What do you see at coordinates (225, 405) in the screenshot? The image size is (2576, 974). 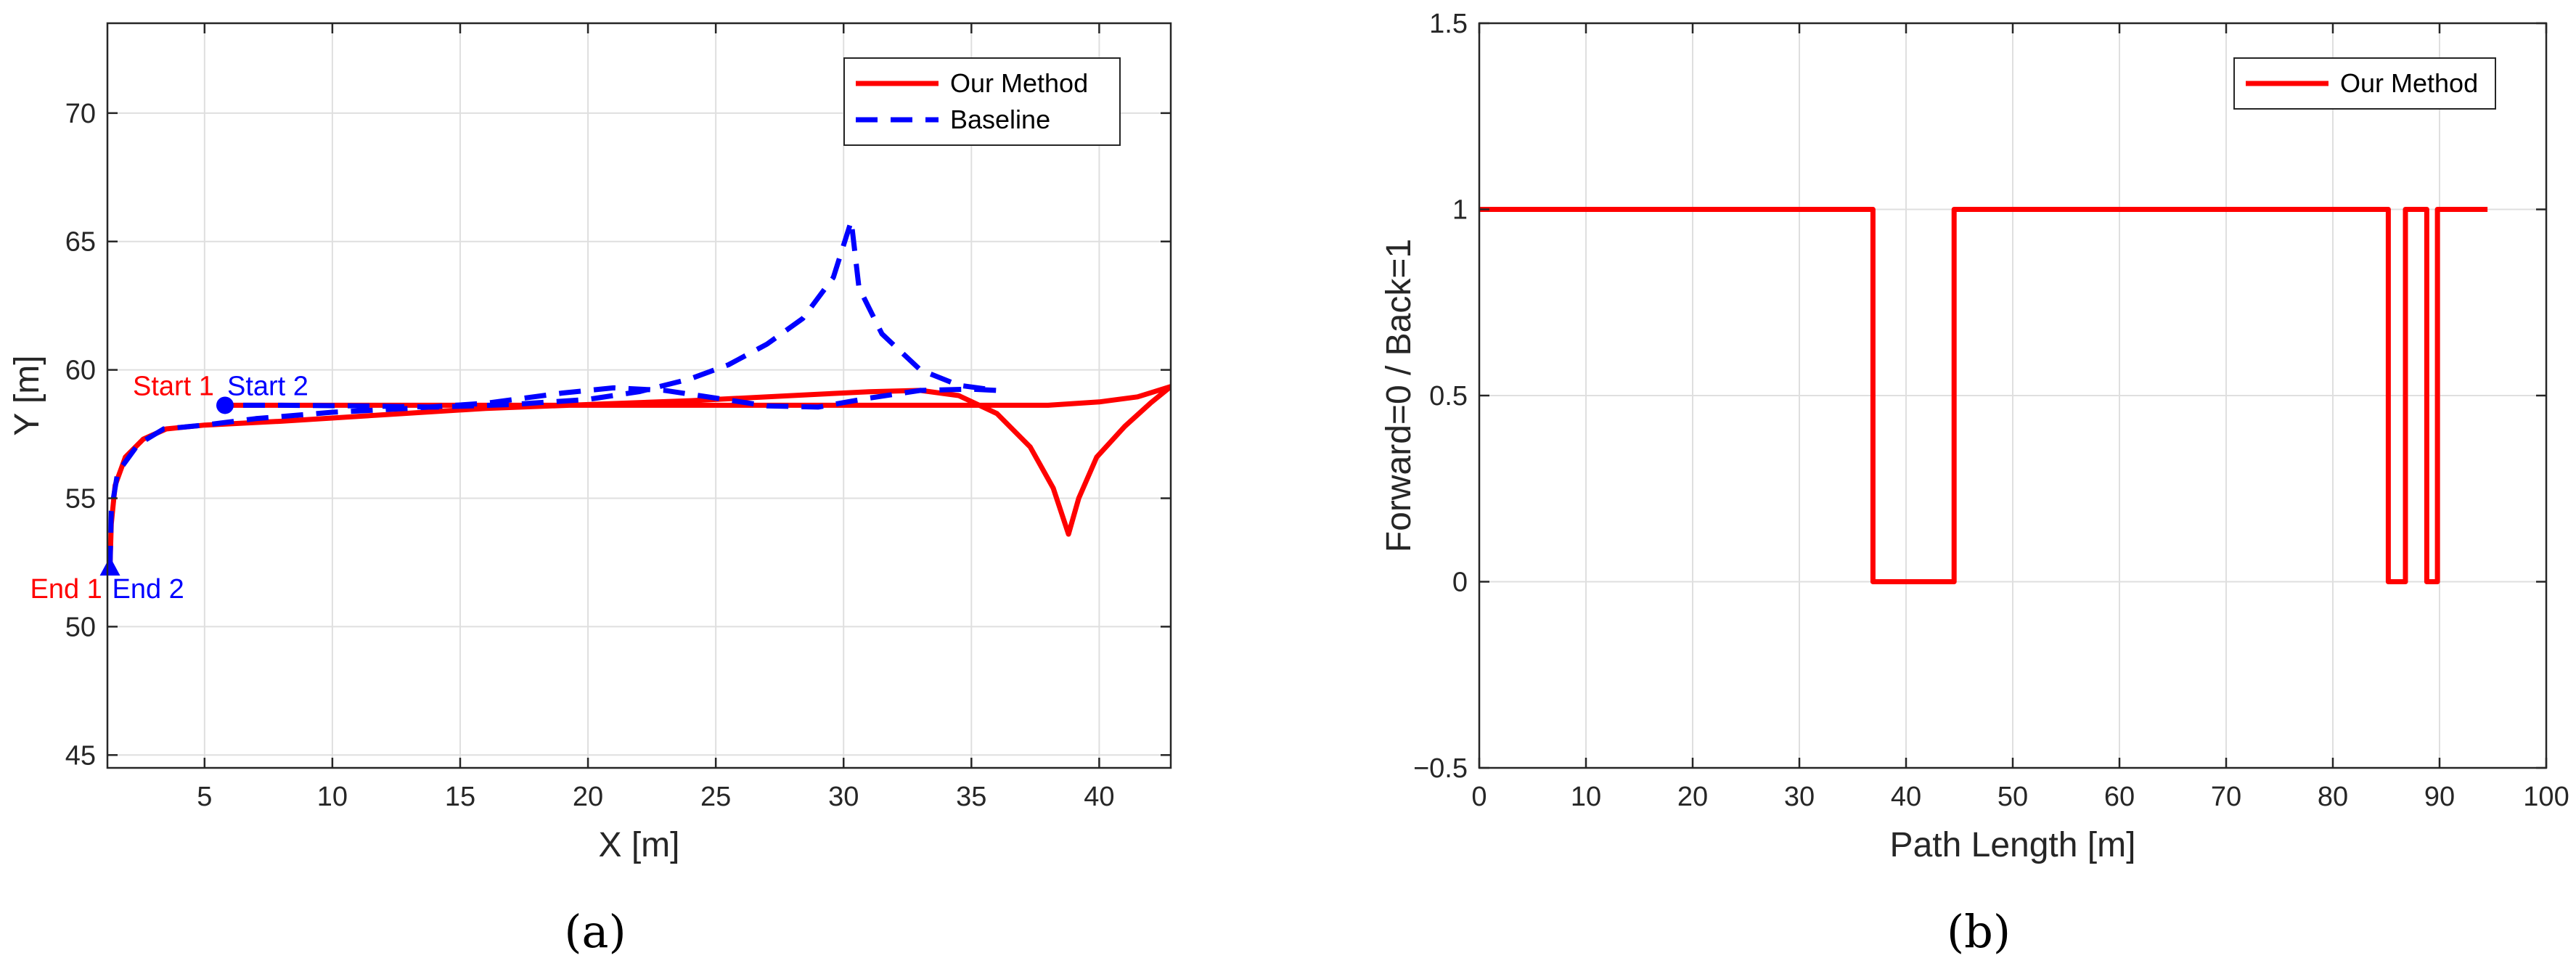 I see `start-marker` at bounding box center [225, 405].